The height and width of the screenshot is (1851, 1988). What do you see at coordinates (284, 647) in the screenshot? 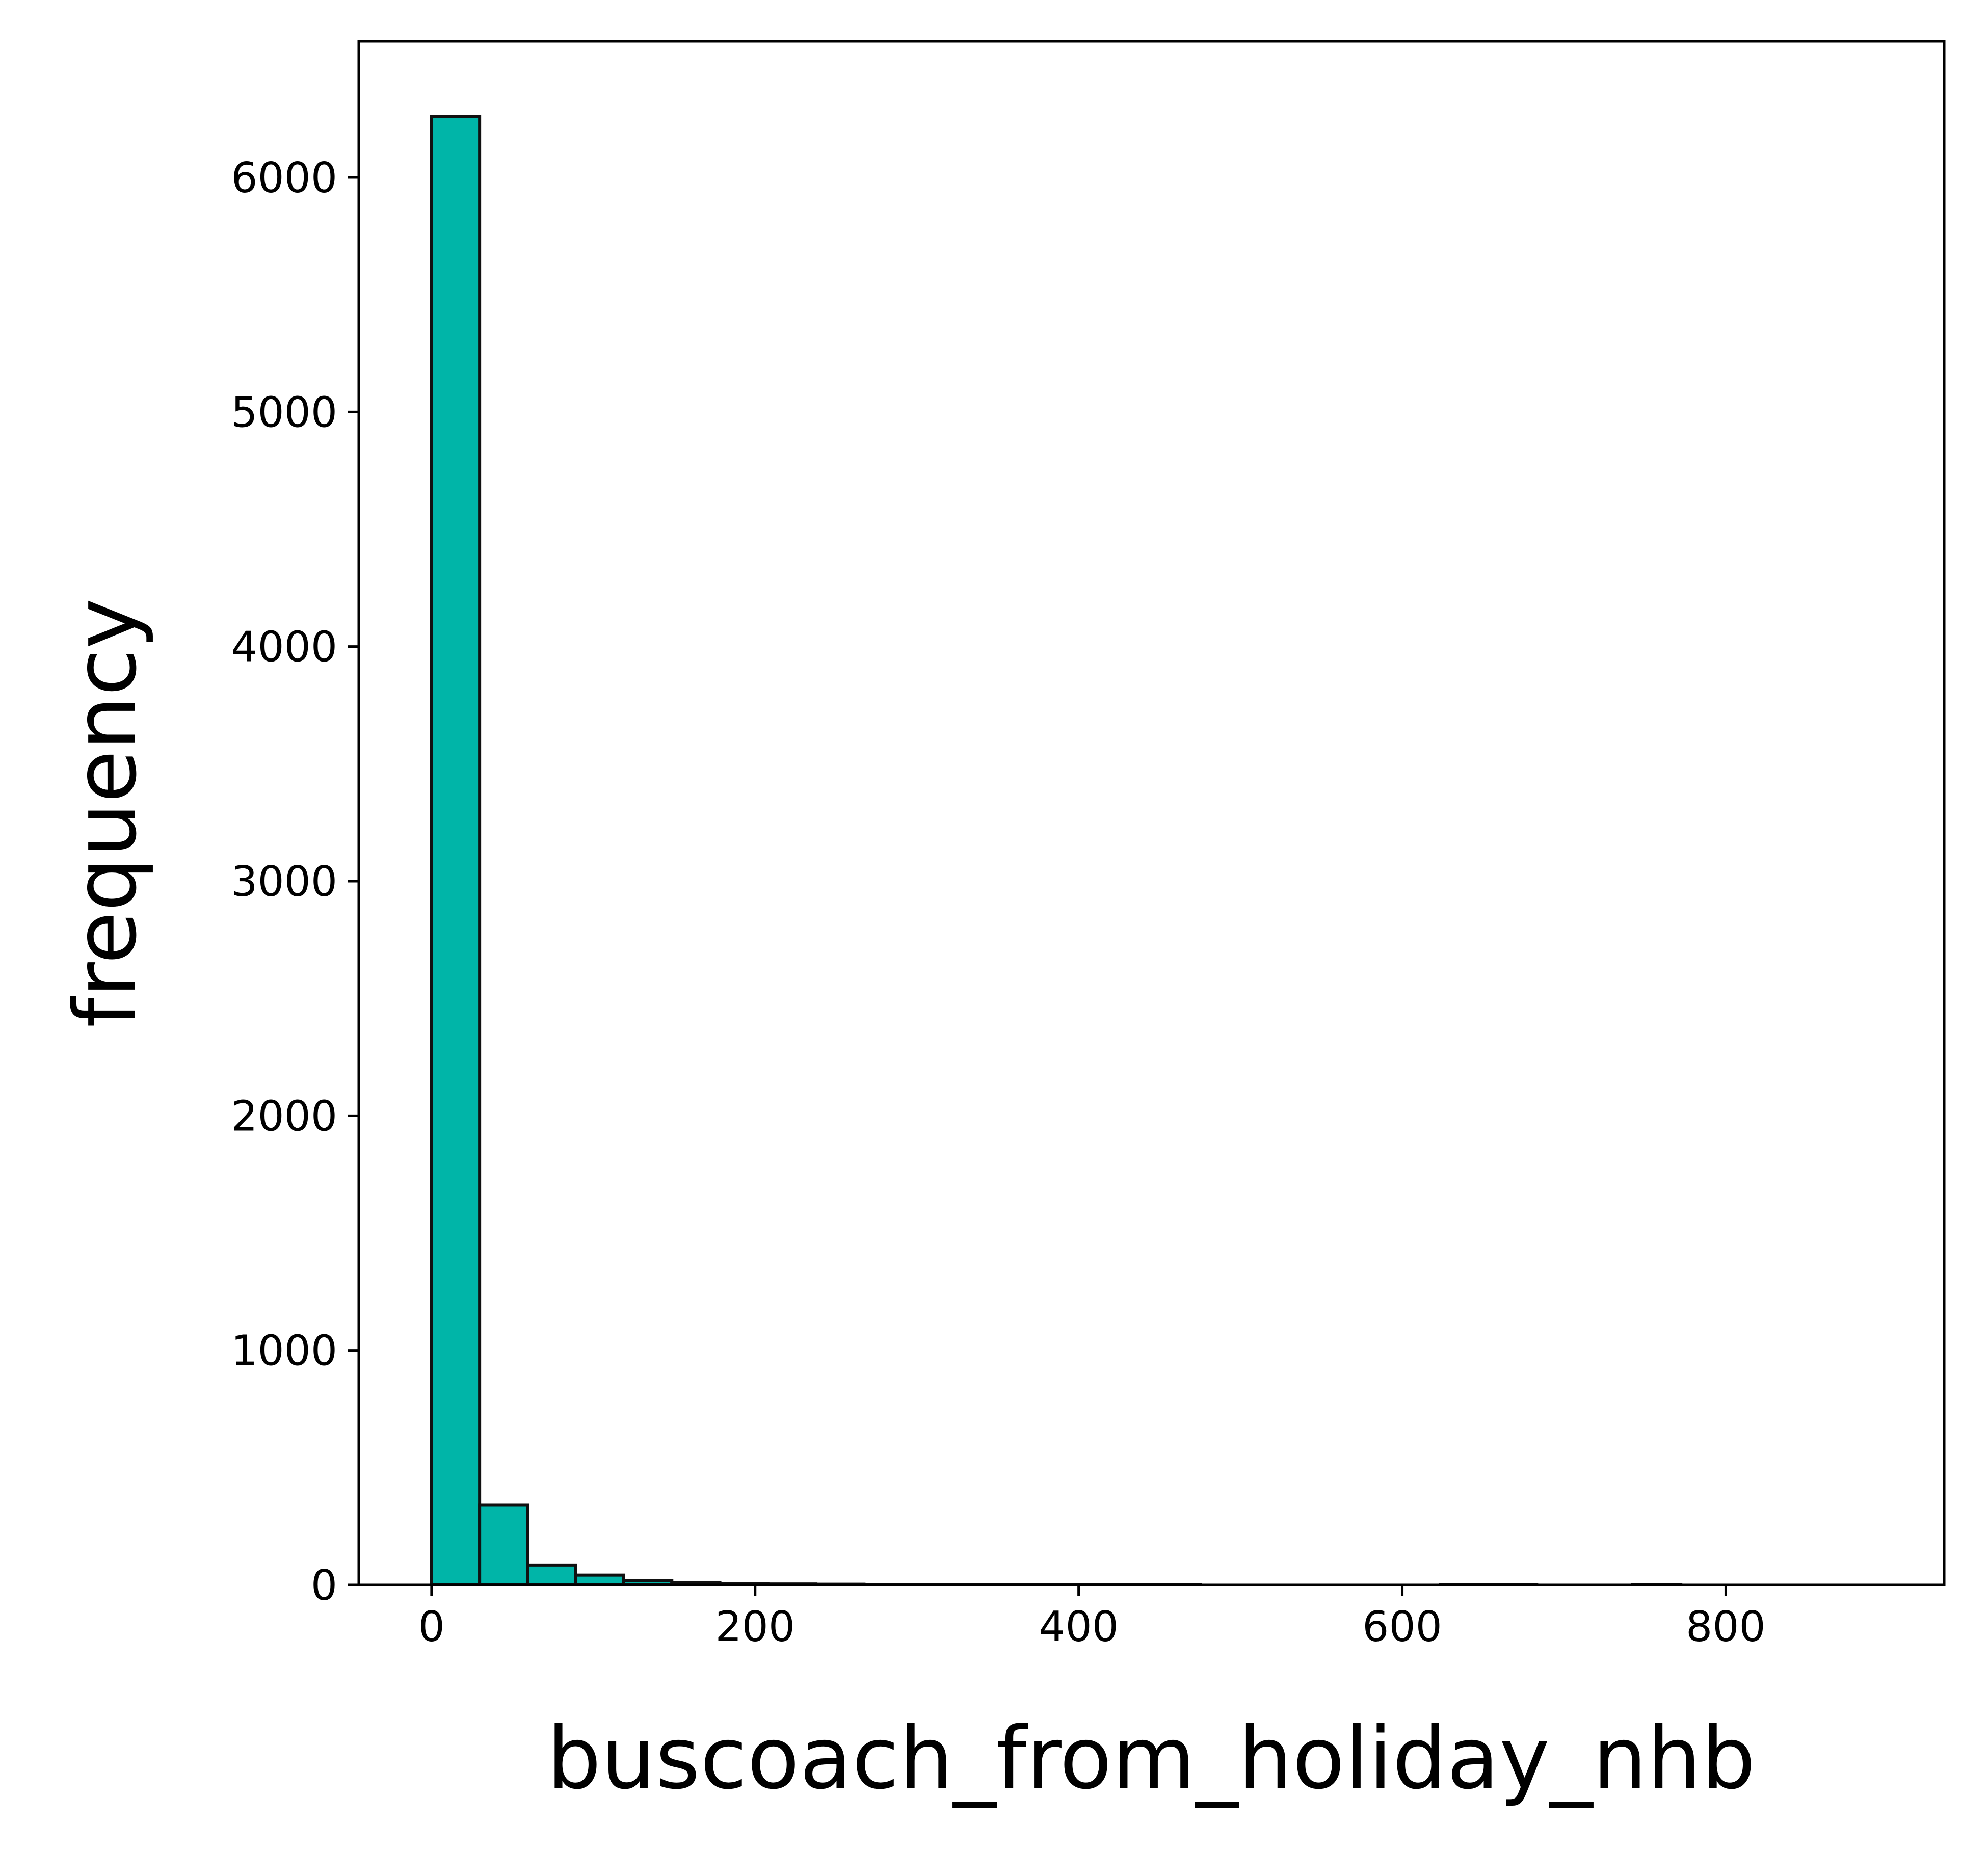
I see `y-tick-label: 4000` at bounding box center [284, 647].